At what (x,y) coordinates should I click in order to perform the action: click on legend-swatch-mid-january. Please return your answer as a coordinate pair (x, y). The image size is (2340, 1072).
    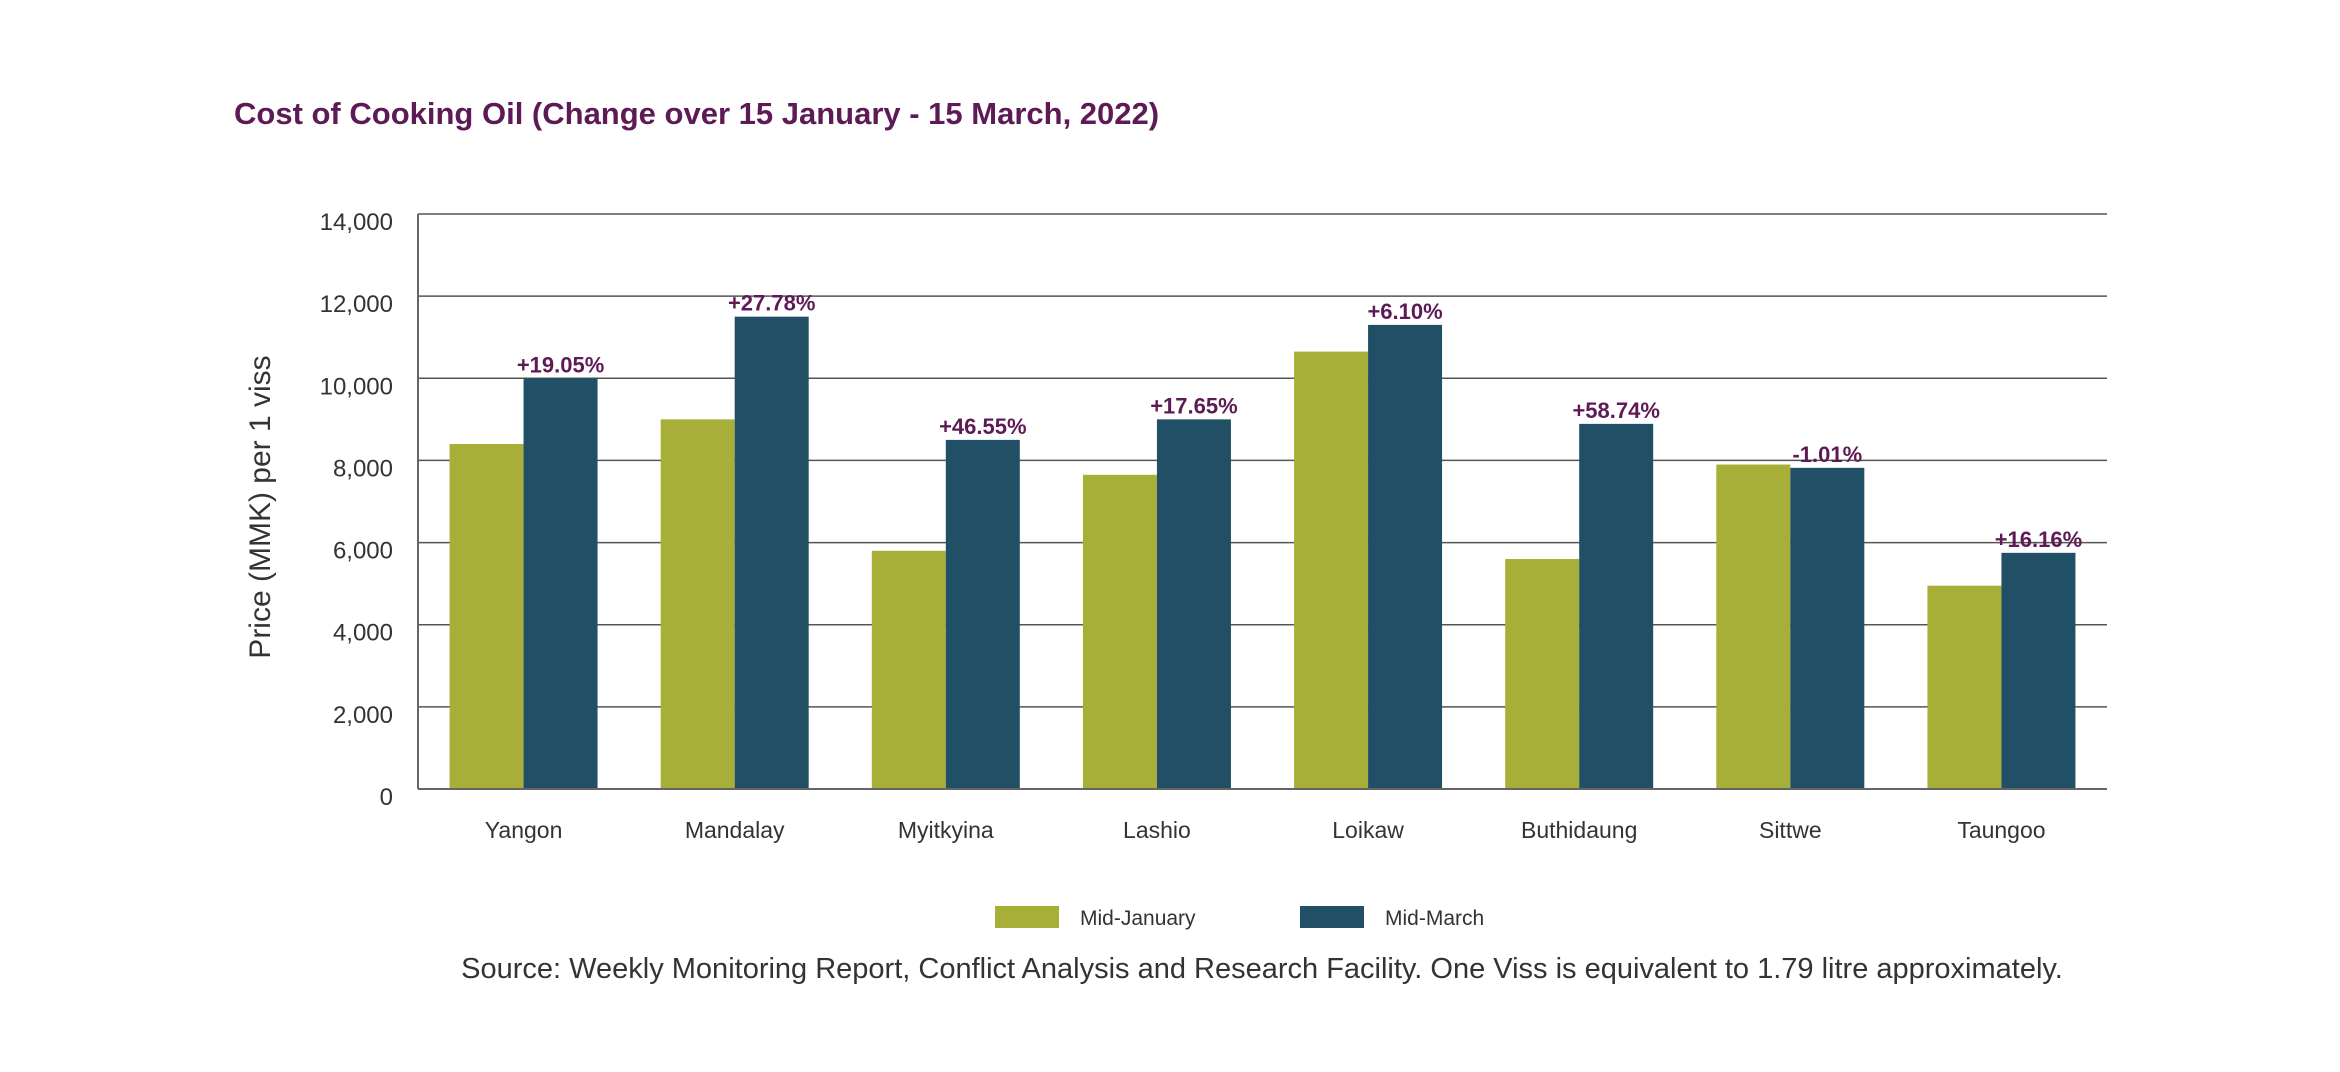
    Looking at the image, I should click on (1027, 917).